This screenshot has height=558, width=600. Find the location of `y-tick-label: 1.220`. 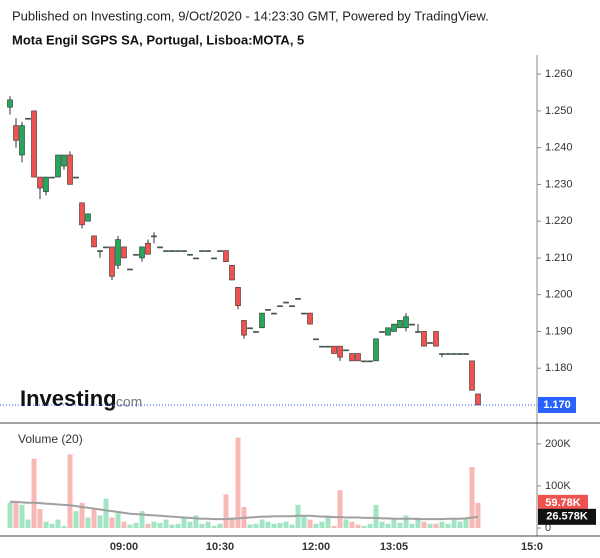

y-tick-label: 1.220 is located at coordinates (559, 221).